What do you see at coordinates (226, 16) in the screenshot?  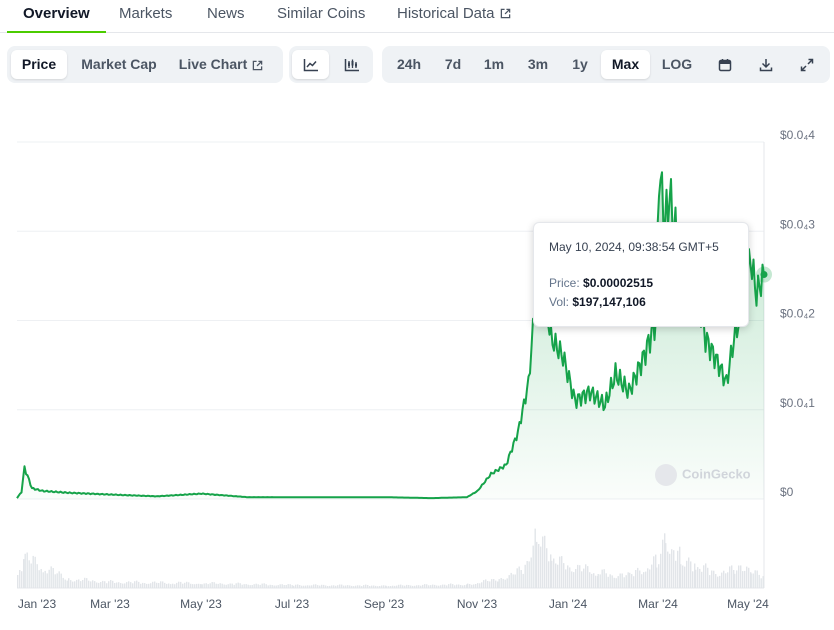 I see `tab-news: News` at bounding box center [226, 16].